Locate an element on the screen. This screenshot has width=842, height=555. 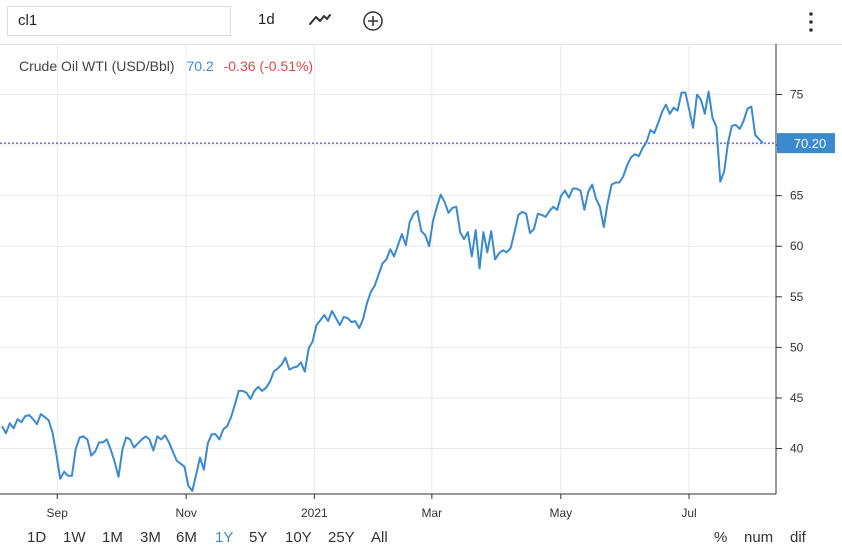
symbol-input: cl1 is located at coordinates (119, 21).